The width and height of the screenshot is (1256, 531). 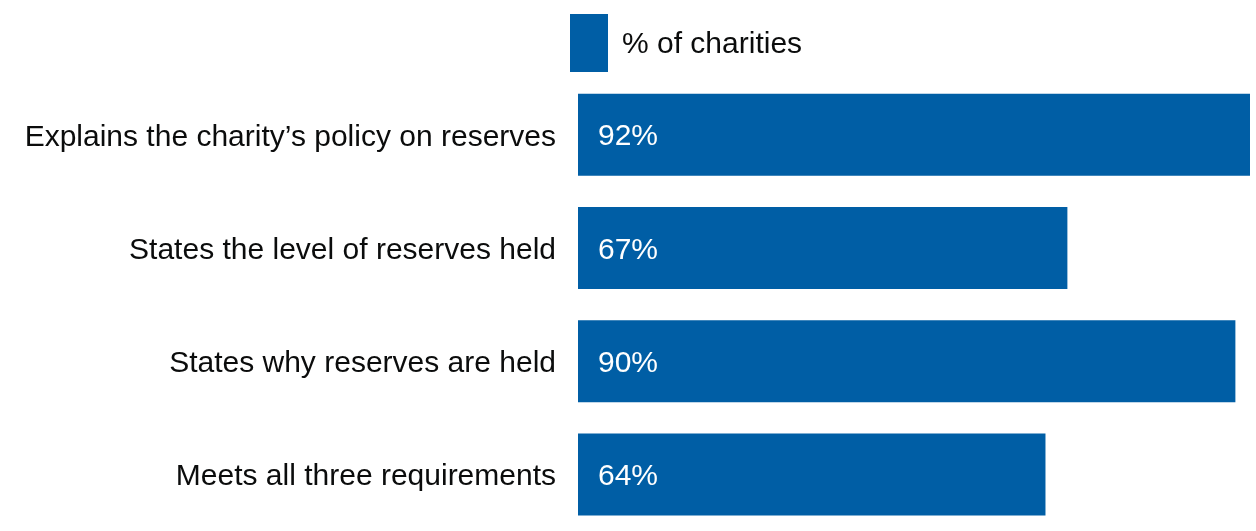 I want to click on y-tick-label: States why reserves are held, so click(x=362, y=361).